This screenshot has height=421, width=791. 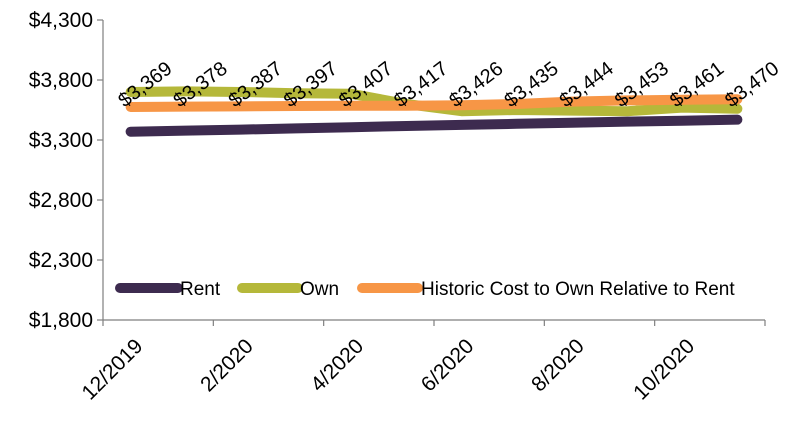 What do you see at coordinates (61, 20) in the screenshot?
I see `y-tick-label: $4,300` at bounding box center [61, 20].